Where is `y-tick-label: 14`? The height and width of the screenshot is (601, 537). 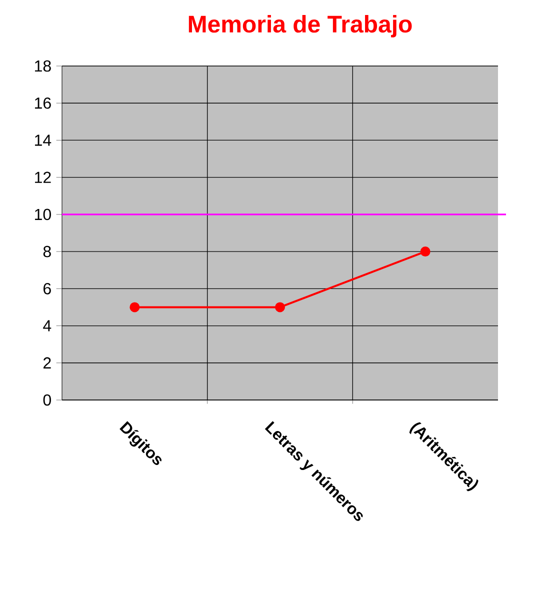 y-tick-label: 14 is located at coordinates (43, 140).